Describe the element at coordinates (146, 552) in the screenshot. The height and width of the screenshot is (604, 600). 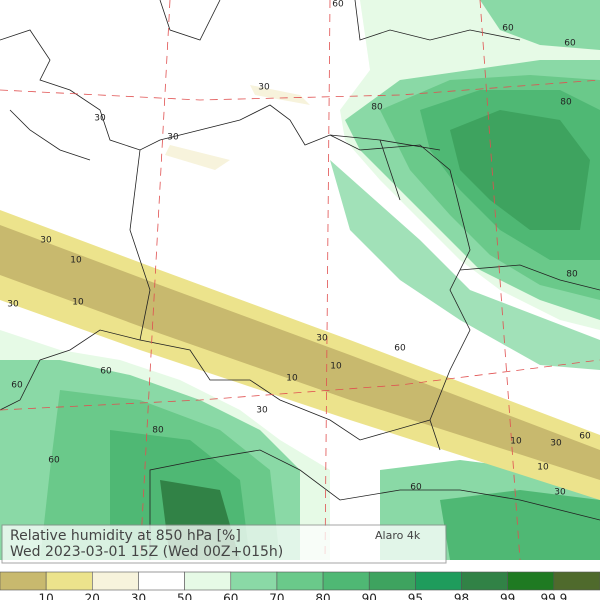
I see `subtitle: Wed 2023-03-01 15Z (Wed 00Z+015h)` at that location.